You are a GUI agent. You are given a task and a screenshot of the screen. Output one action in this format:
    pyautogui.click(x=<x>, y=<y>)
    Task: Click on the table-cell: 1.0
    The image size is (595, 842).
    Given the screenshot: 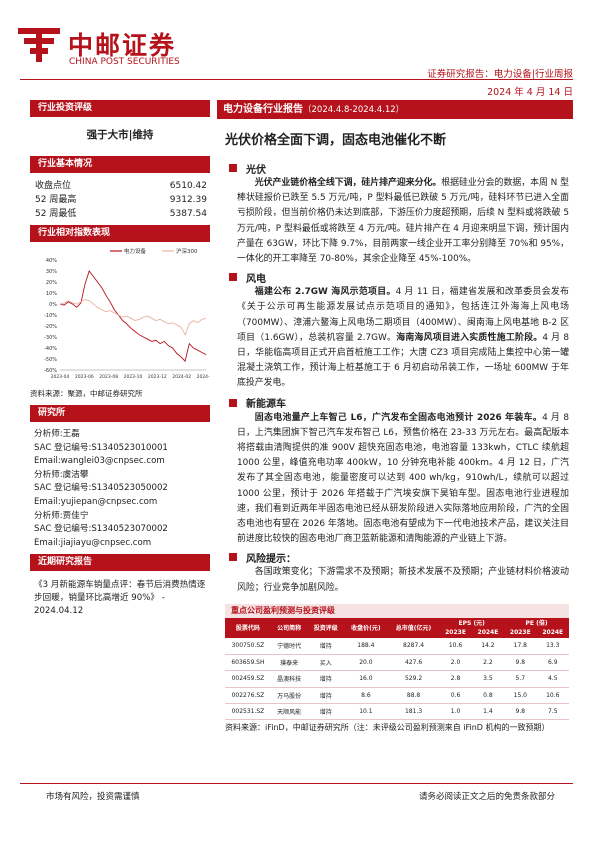 What is the action you would take?
    pyautogui.click(x=455, y=712)
    